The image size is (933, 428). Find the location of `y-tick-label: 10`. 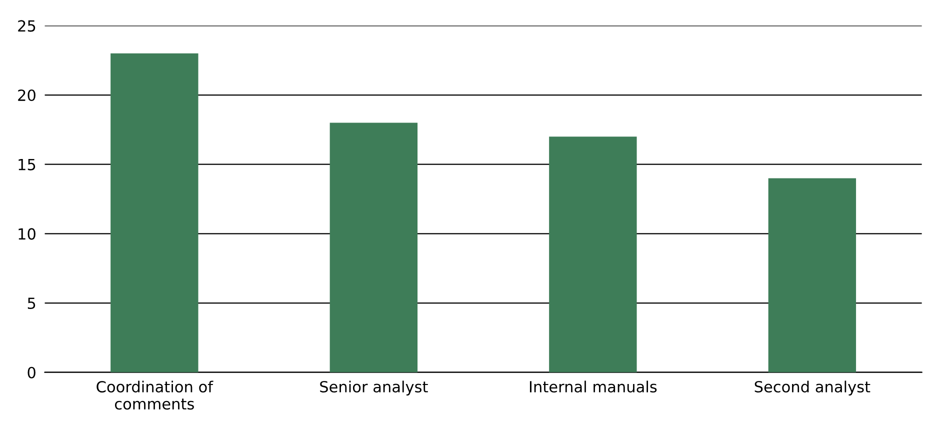

y-tick-label: 10 is located at coordinates (27, 234).